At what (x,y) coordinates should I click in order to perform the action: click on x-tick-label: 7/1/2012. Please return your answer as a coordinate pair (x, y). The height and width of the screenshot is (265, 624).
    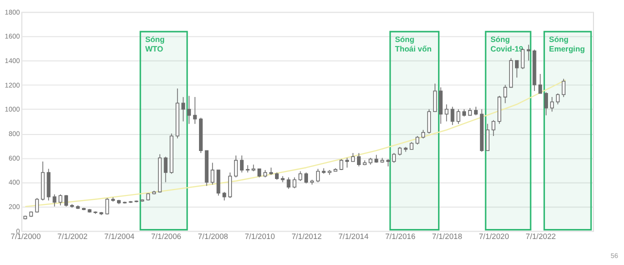
    Looking at the image, I should click on (307, 237).